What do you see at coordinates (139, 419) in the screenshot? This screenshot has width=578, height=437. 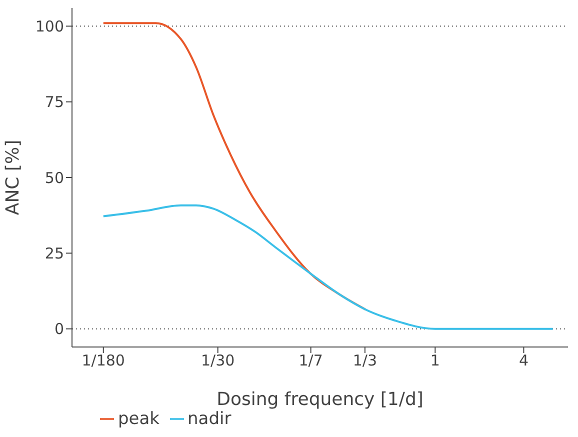 I see `legend-label: peak` at bounding box center [139, 419].